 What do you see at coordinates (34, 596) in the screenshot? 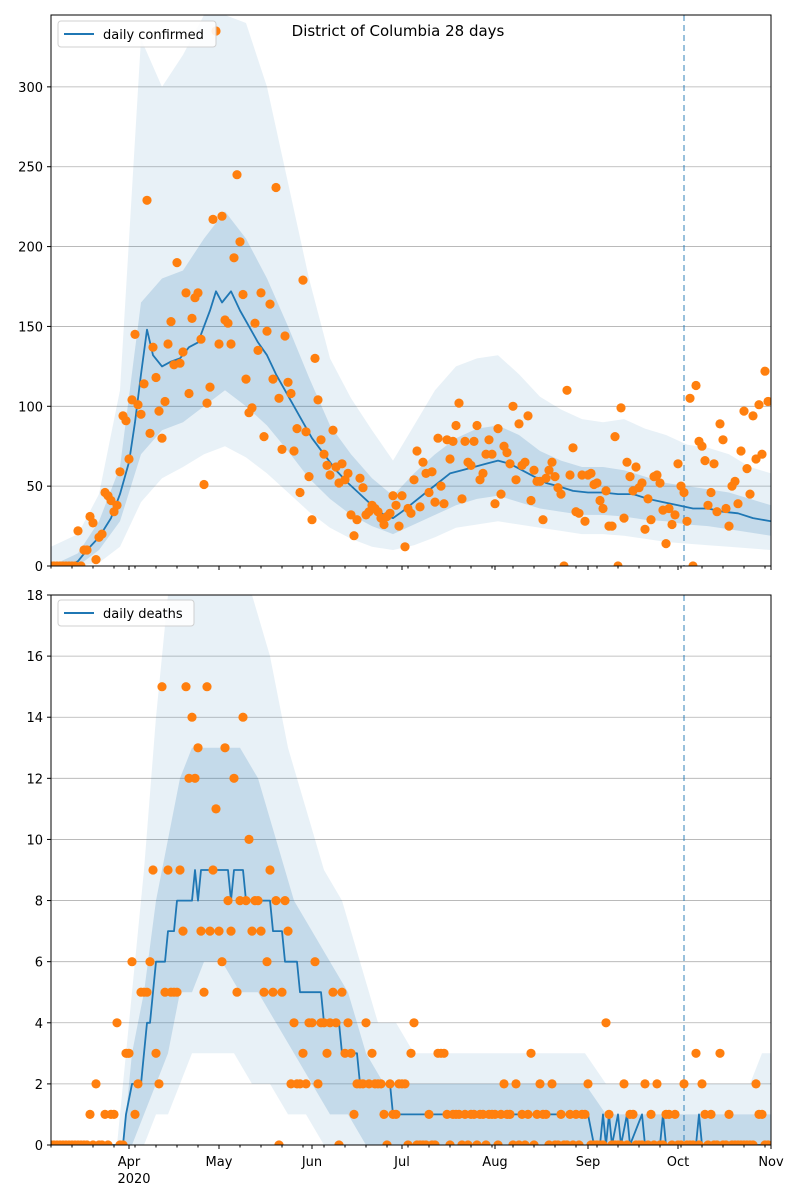
I see `deaths-y-tick-label: 18` at bounding box center [34, 596].